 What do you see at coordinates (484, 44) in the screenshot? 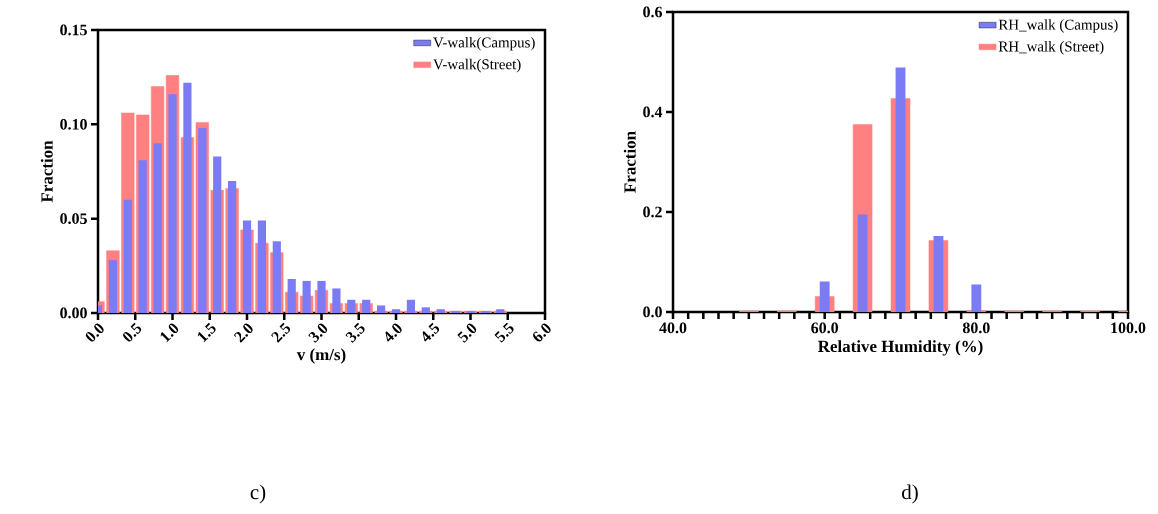
I see `legend-label: V-walk(Campus)` at bounding box center [484, 44].